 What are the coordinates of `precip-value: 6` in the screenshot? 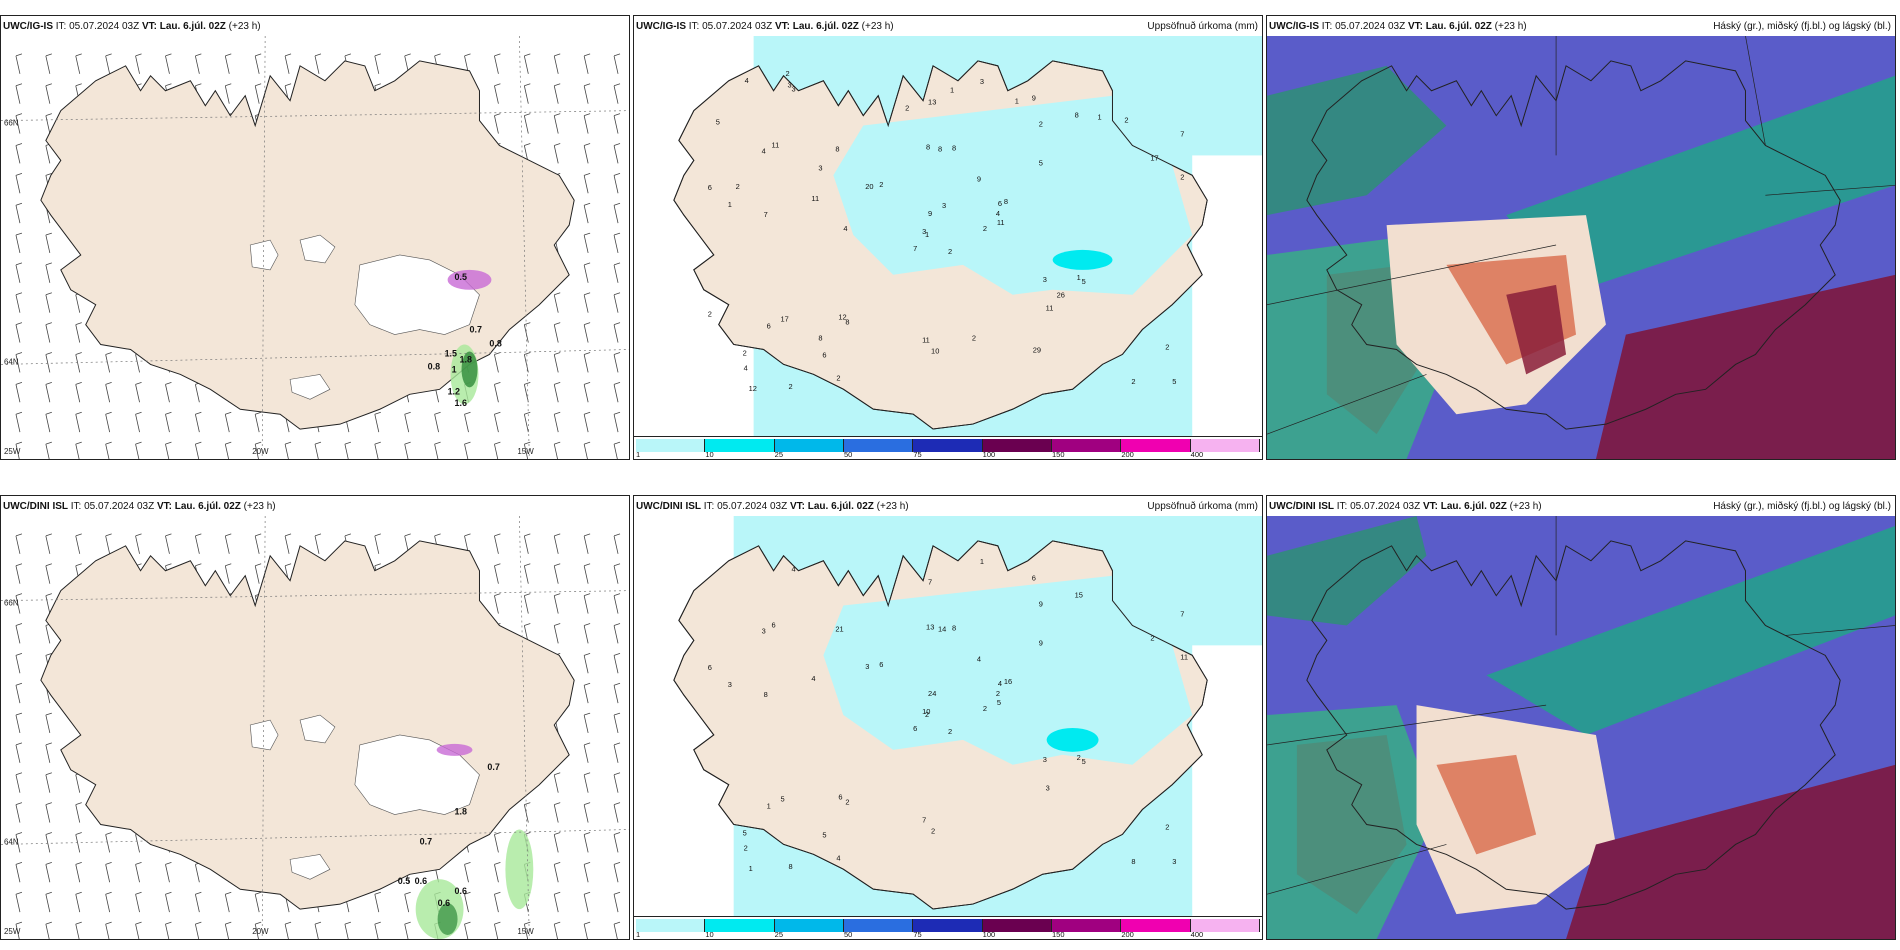 It's located at (1034, 578).